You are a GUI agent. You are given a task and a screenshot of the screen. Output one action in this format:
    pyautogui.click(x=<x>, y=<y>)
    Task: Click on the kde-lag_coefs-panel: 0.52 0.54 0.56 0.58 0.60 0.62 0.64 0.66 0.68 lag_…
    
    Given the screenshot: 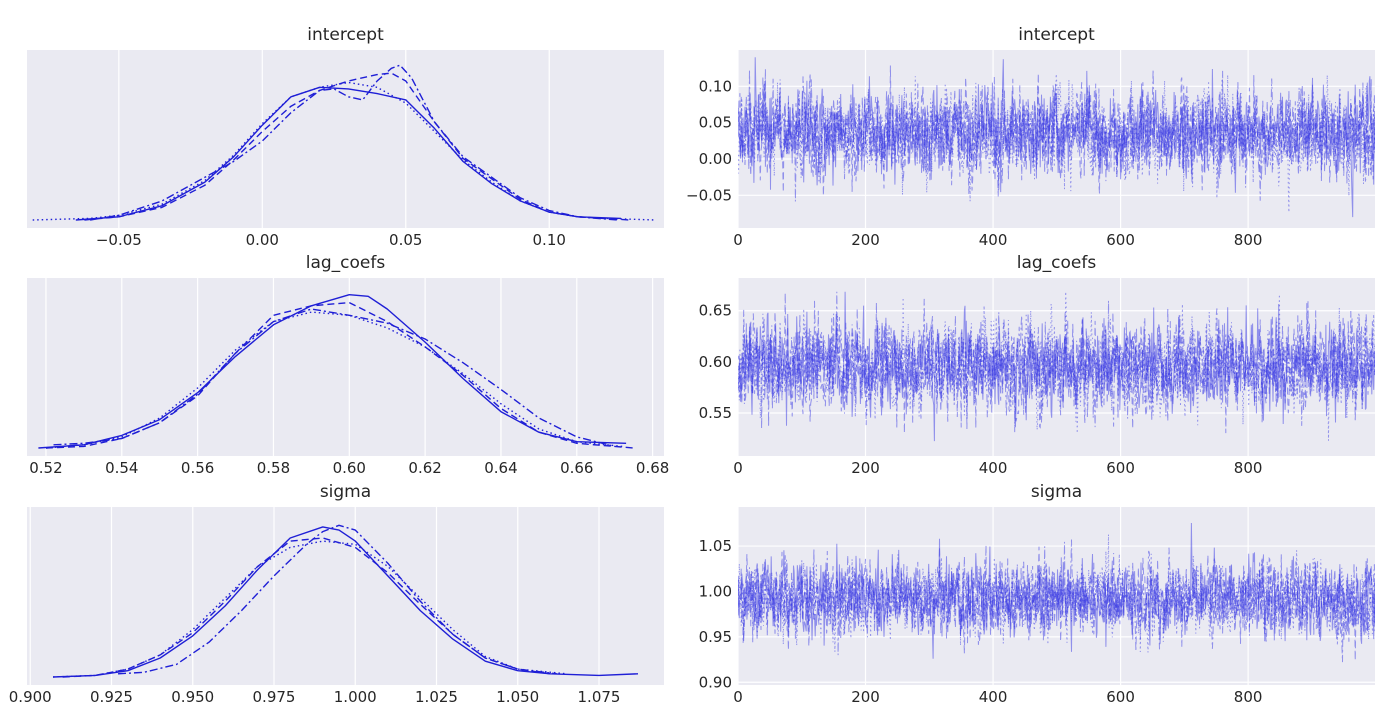 What is the action you would take?
    pyautogui.click(x=348, y=365)
    